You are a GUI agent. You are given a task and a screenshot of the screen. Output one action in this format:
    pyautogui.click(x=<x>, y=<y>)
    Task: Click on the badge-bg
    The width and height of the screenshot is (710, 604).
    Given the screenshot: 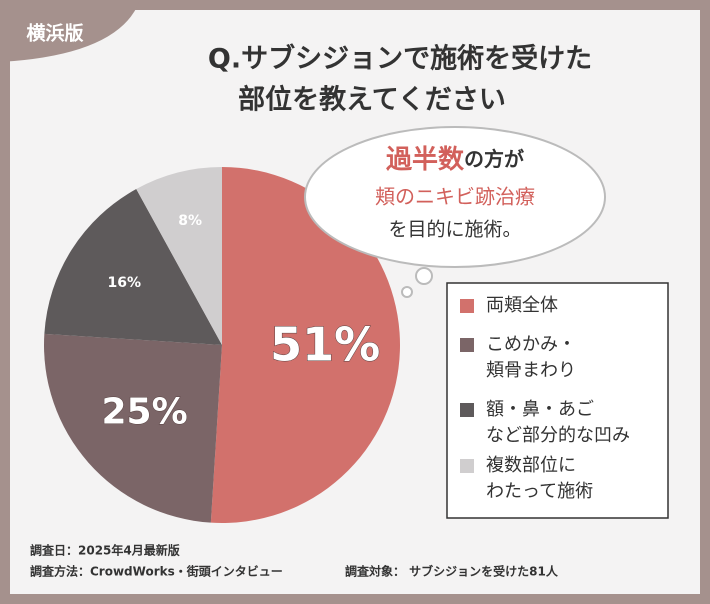 What is the action you would take?
    pyautogui.click(x=70, y=31)
    